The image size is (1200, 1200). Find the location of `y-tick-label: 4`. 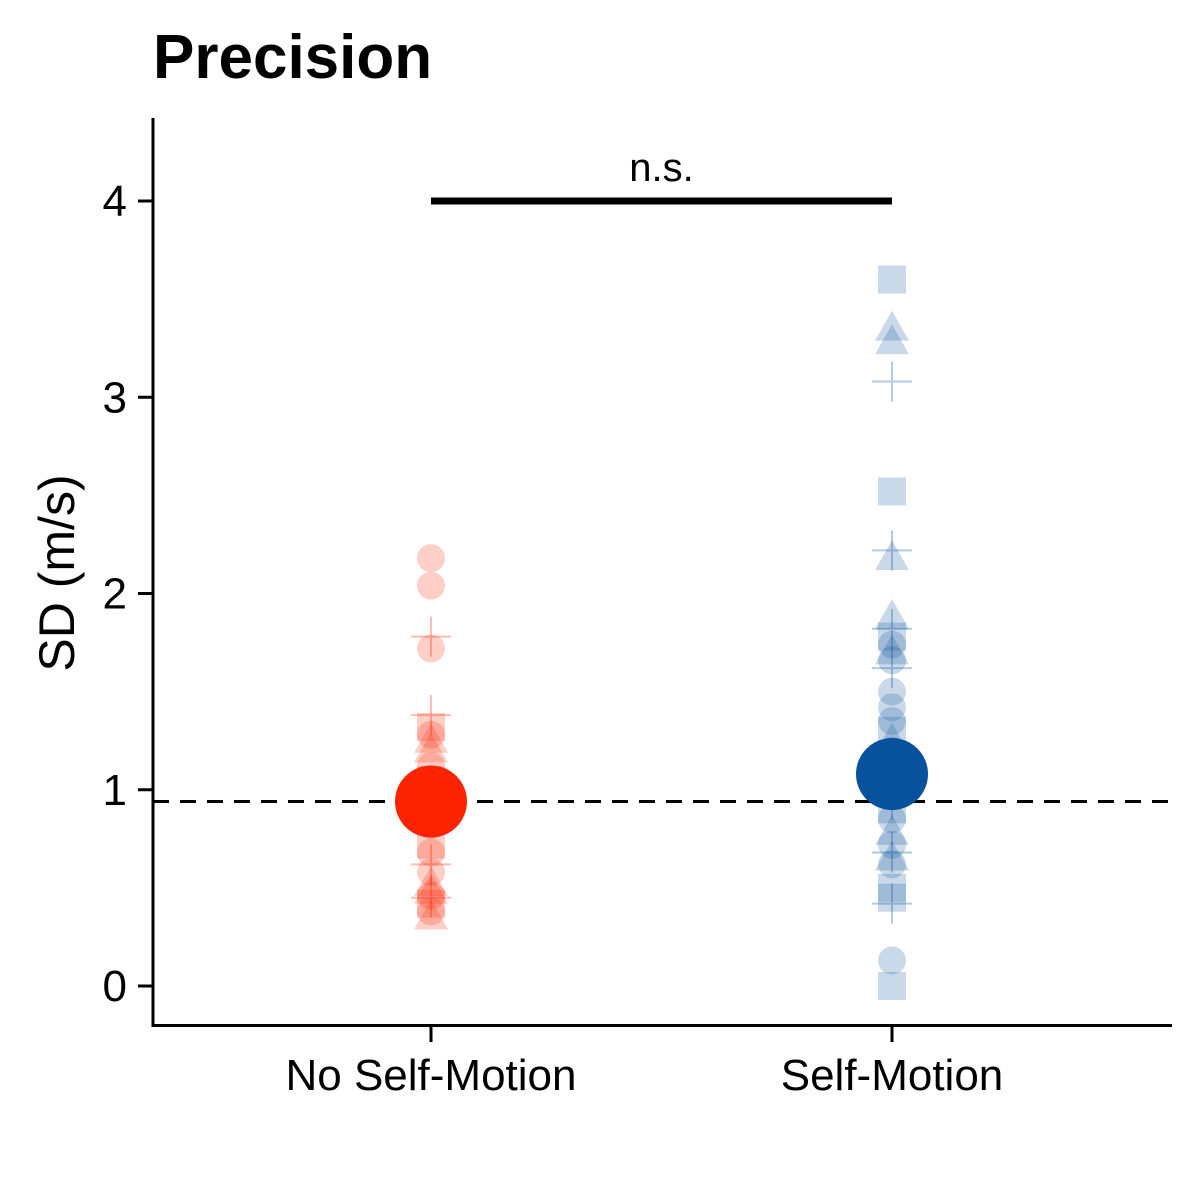

y-tick-label: 4 is located at coordinates (115, 201).